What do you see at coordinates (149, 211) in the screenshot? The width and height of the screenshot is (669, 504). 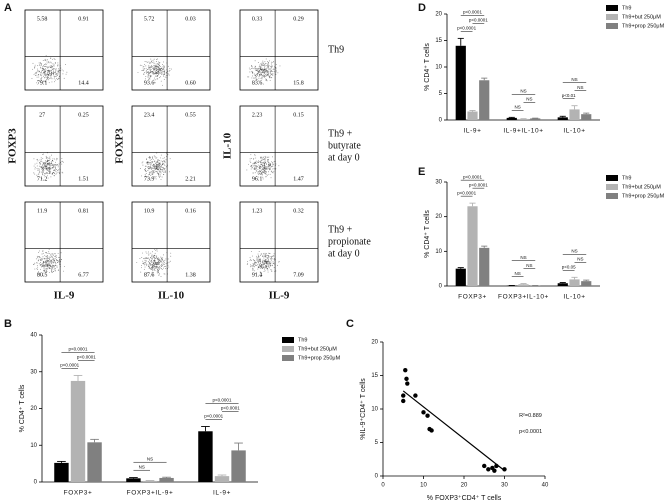 I see `quadrant-value: 10.9` at bounding box center [149, 211].